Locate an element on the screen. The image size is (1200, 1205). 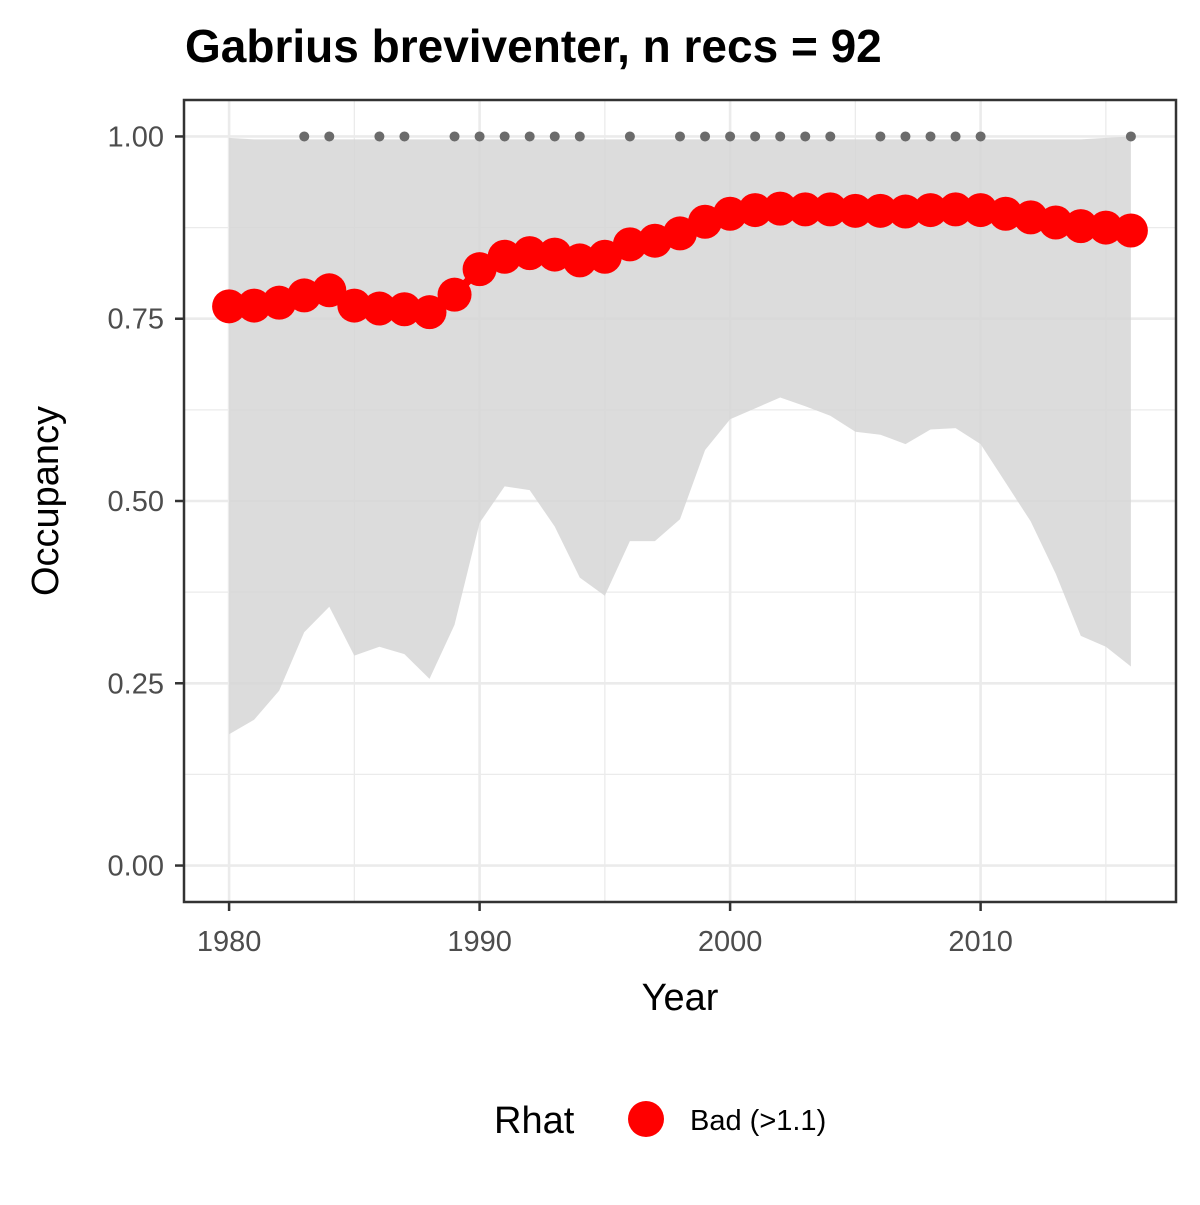
y-axis: 0.00 0.25 0.50 0.75 1.00 is located at coordinates (146, 502).